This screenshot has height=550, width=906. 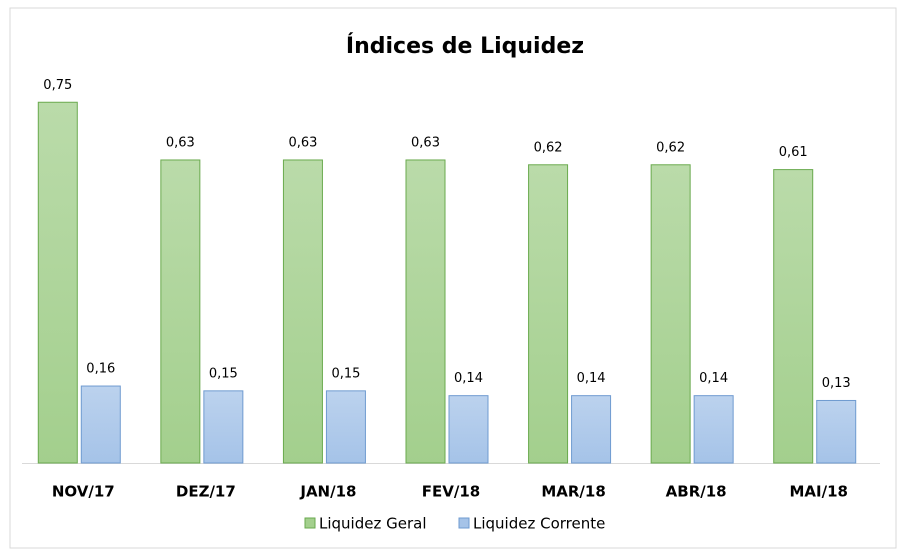 I want to click on x-tick-label: DEZ/17, so click(x=206, y=492).